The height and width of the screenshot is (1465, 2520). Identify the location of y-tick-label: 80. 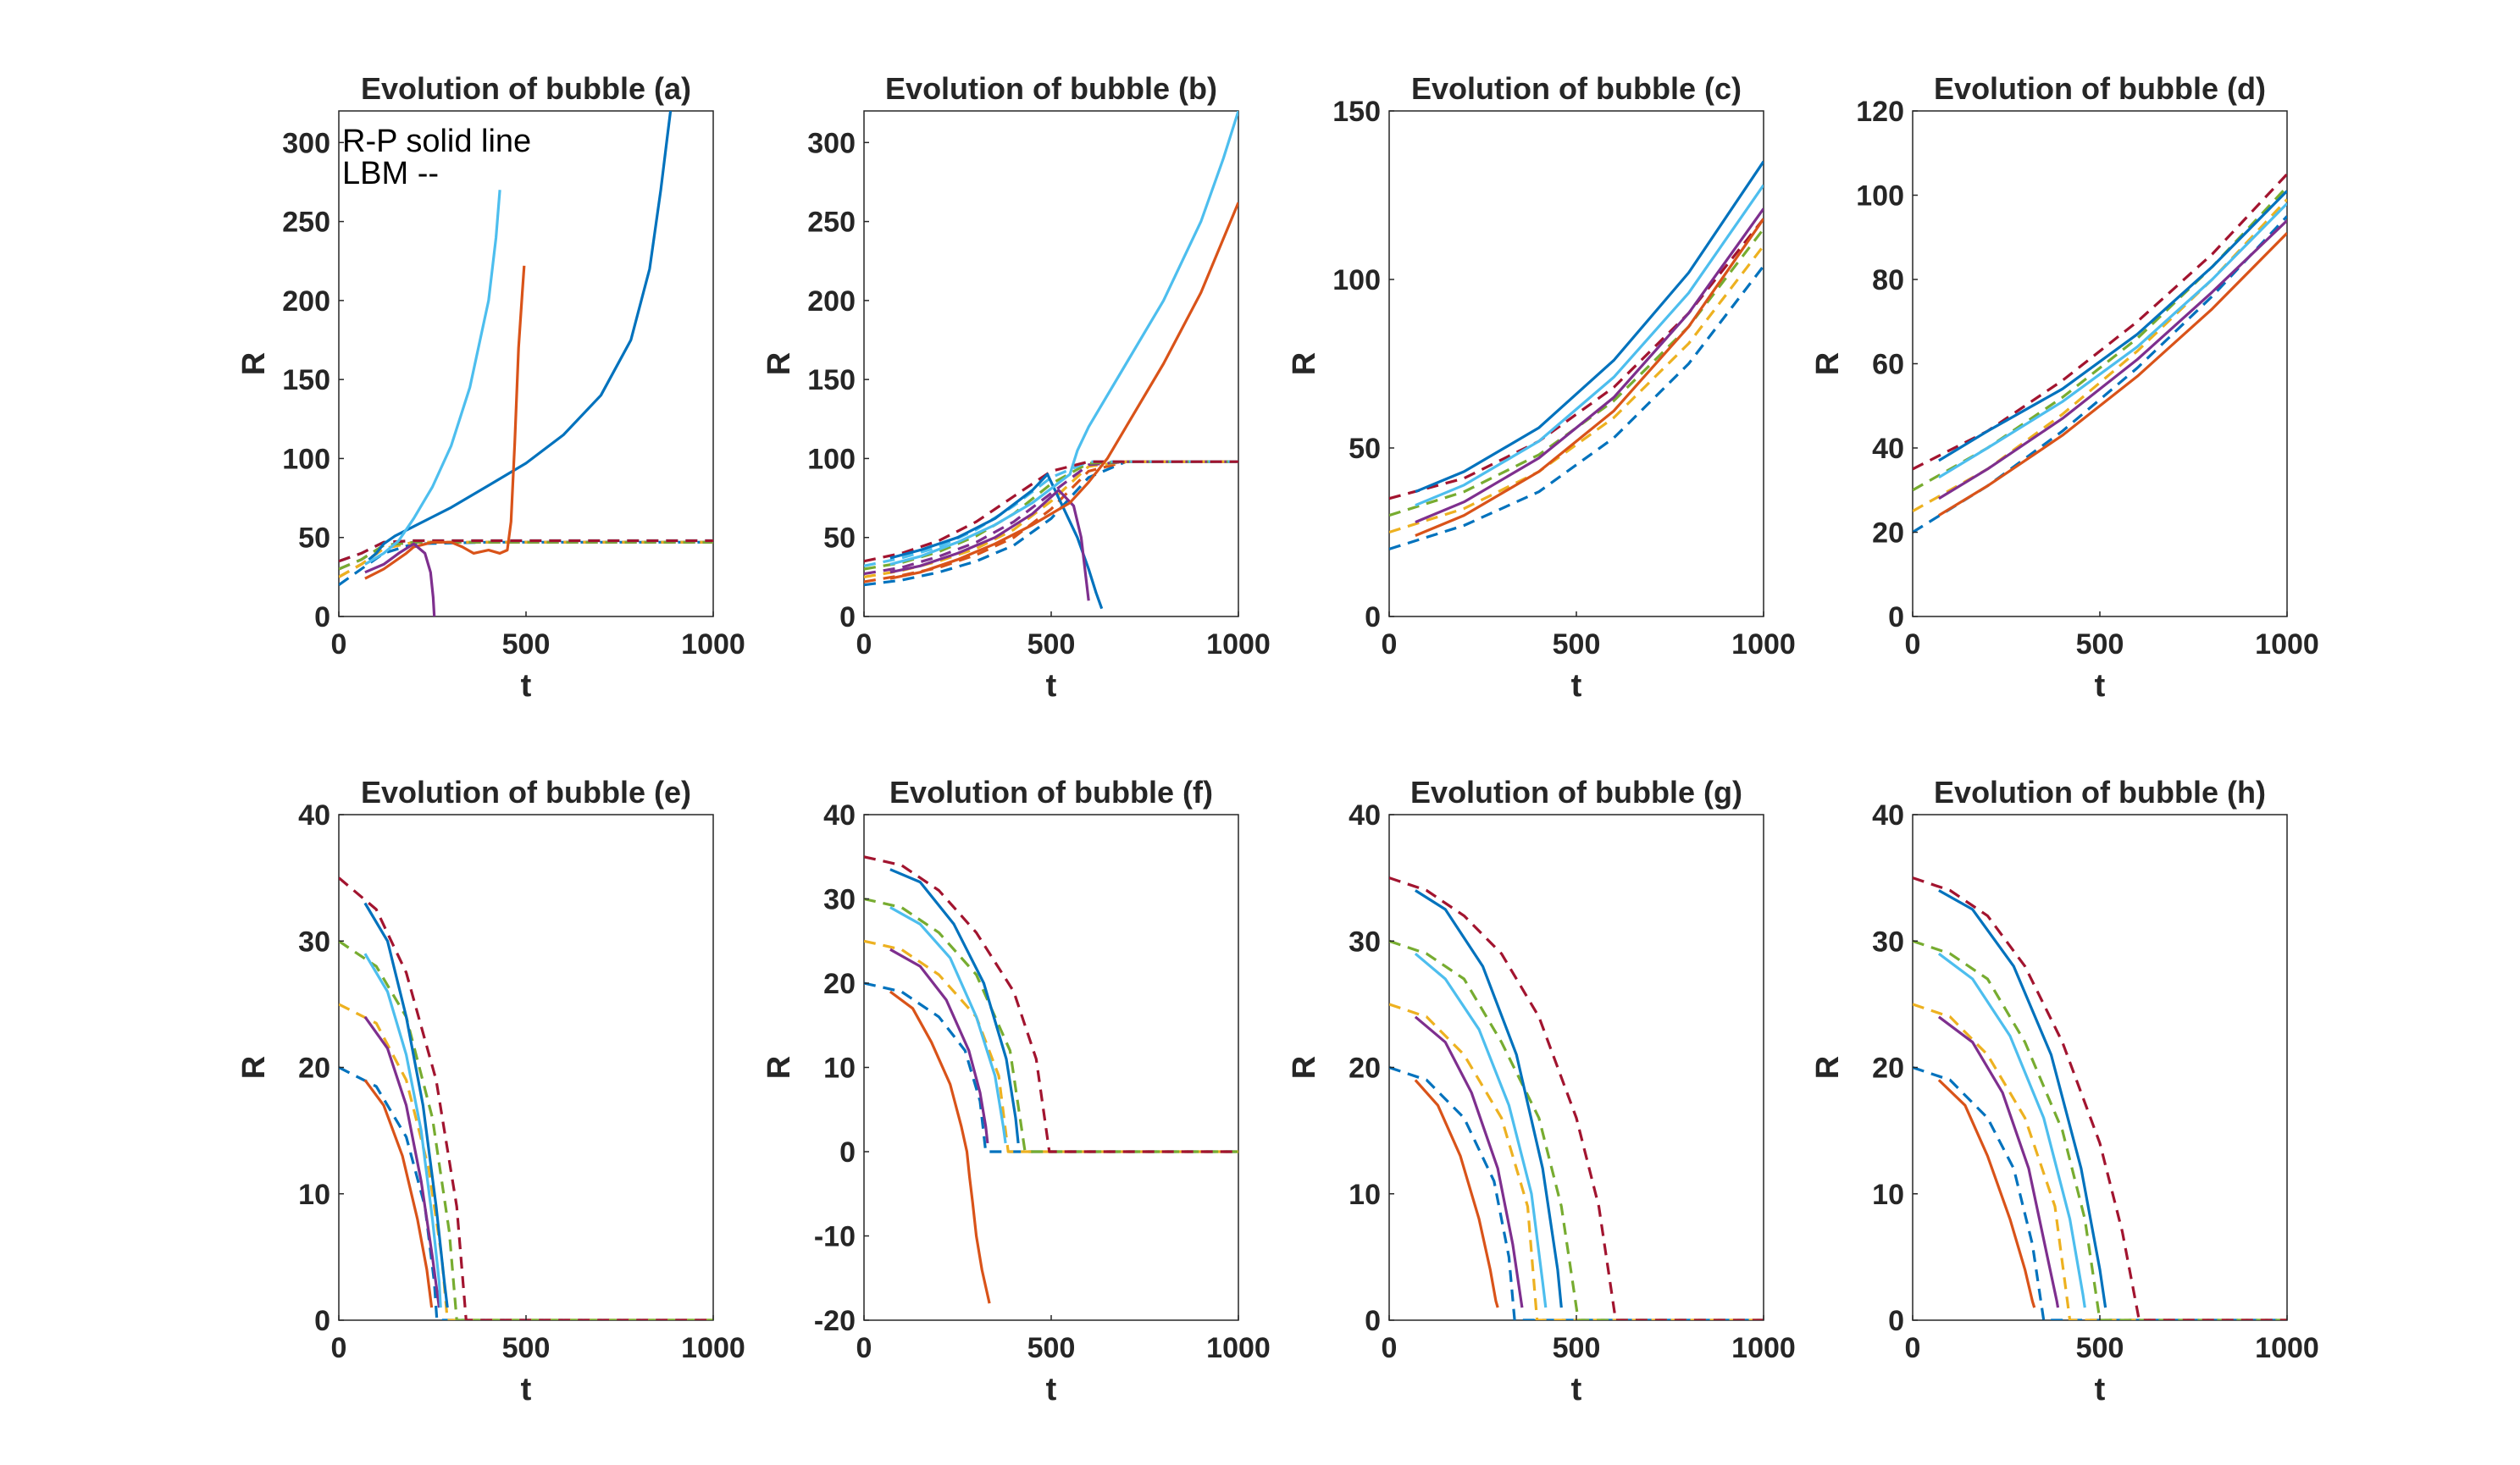
(1888, 280).